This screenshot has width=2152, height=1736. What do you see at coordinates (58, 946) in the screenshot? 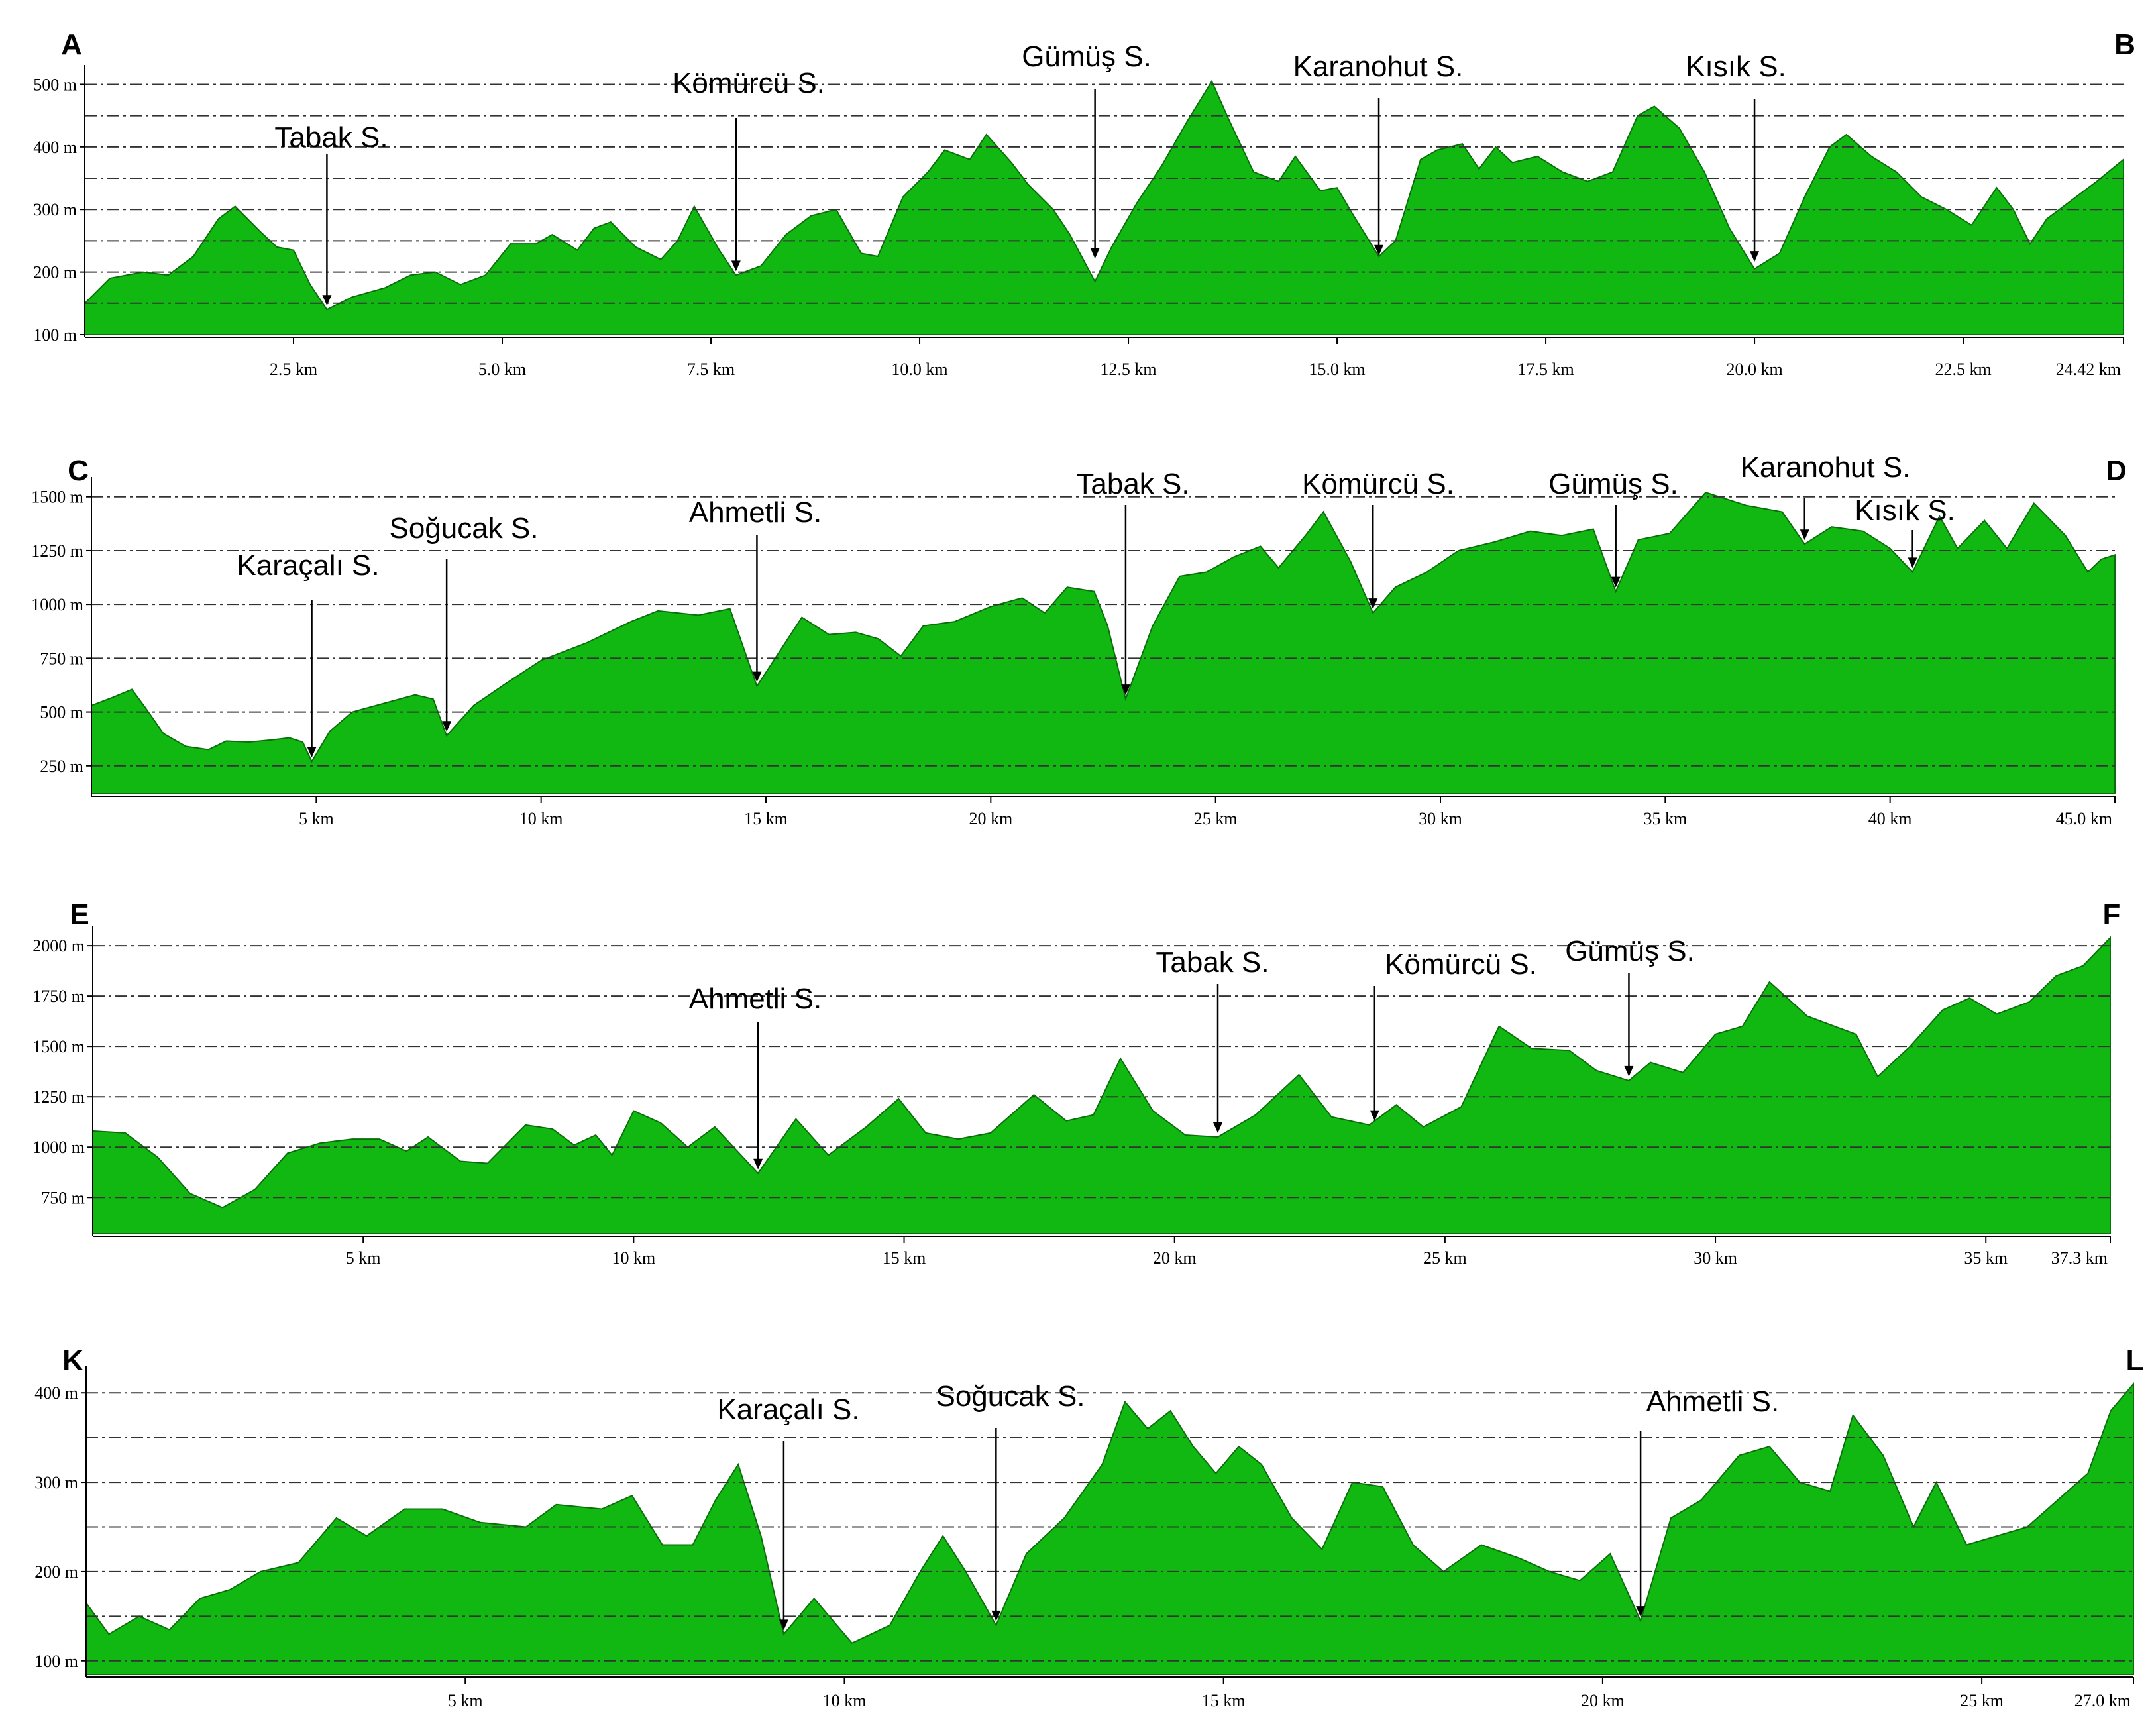
I see `y-tick-label: 2000 m` at bounding box center [58, 946].